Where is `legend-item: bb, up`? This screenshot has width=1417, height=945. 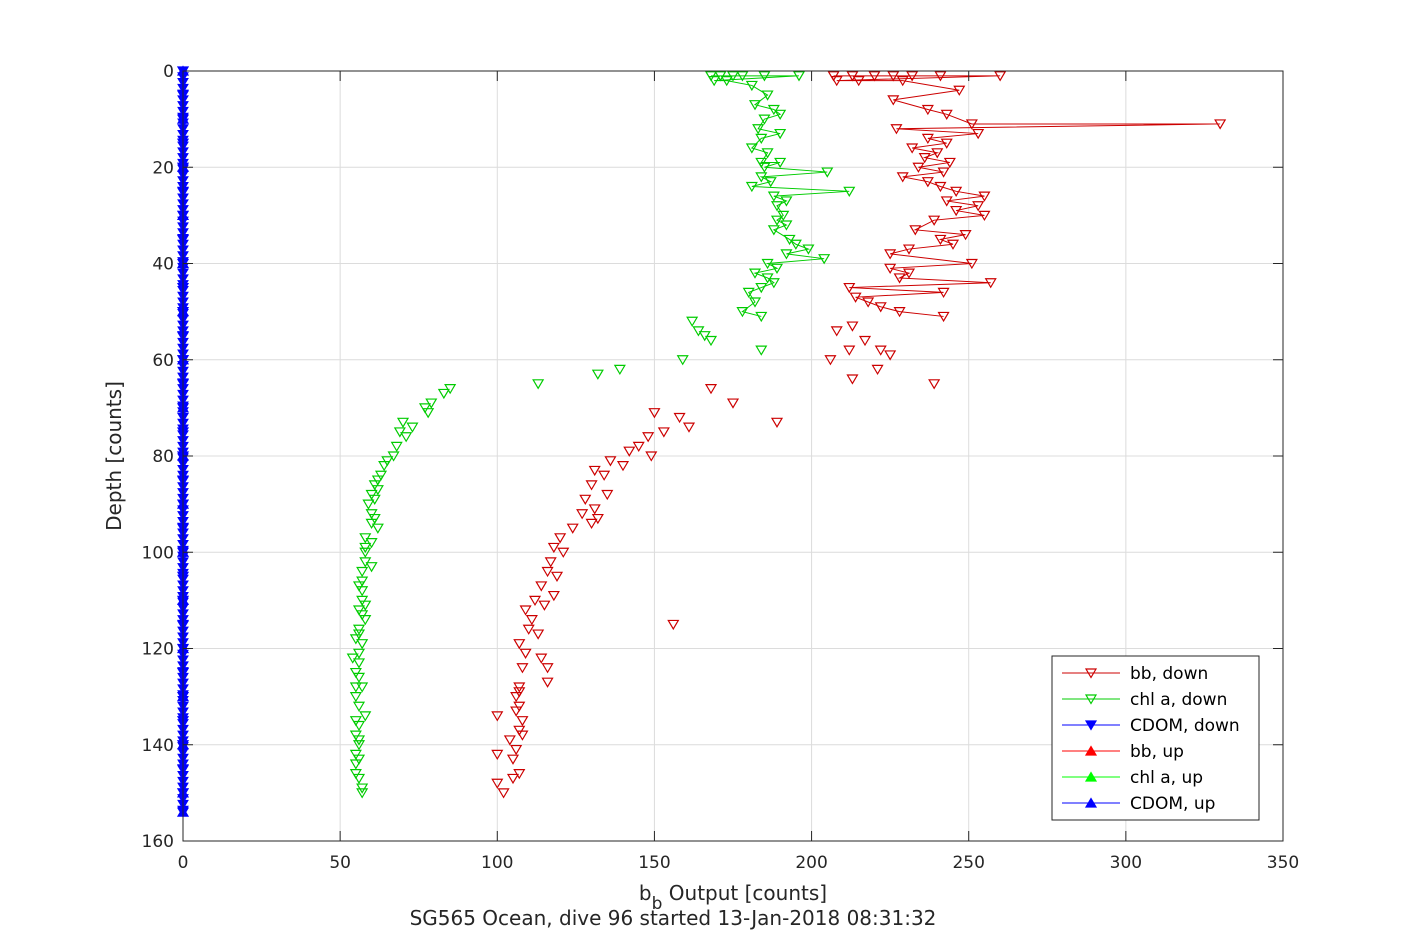
legend-item: bb, up is located at coordinates (1123, 752).